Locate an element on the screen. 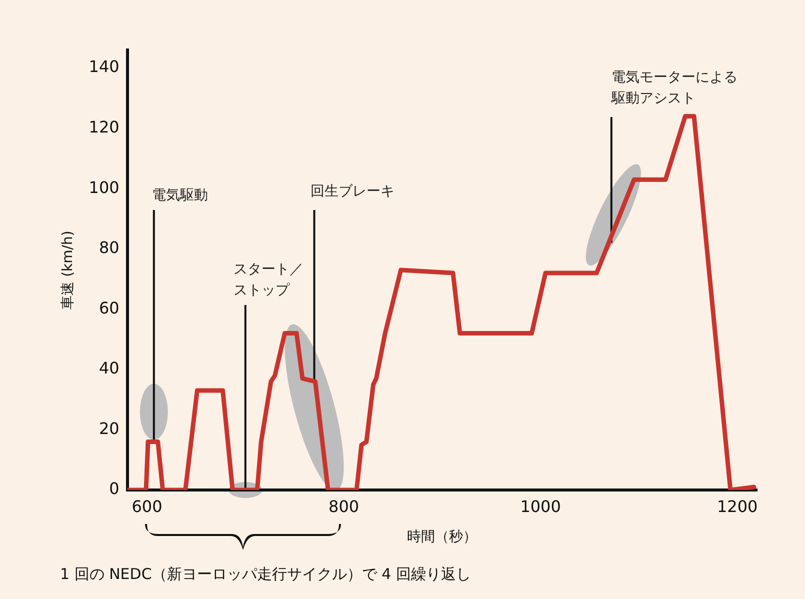  y-tick-label: 100 is located at coordinates (104, 187).